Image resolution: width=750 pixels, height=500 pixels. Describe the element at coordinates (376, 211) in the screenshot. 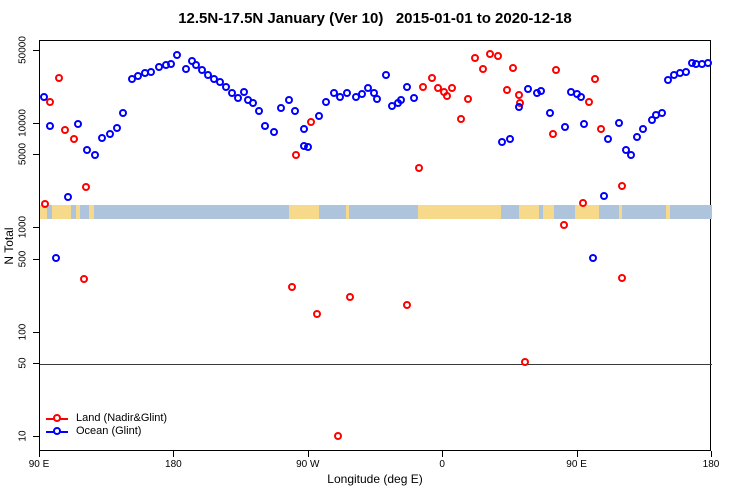

I see `world-map-strip` at that location.